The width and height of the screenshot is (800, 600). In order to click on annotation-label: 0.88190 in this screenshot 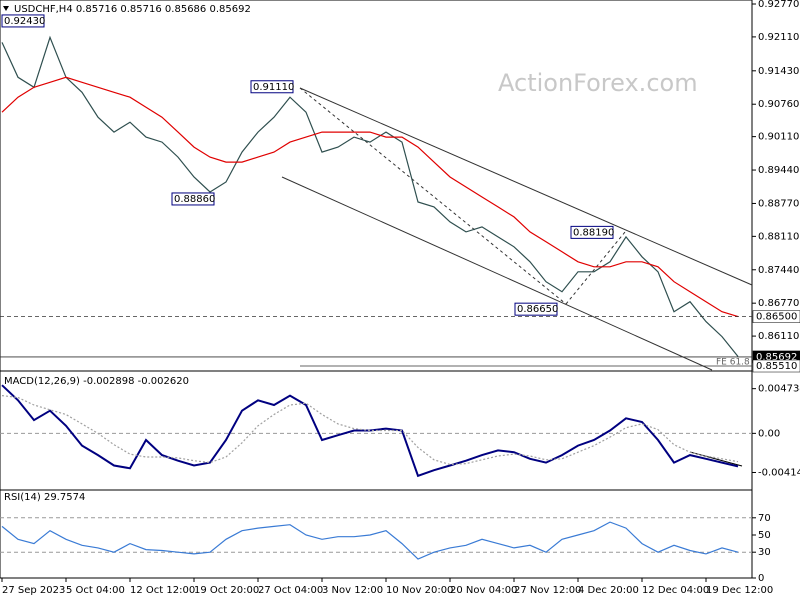, I will do `click(593, 232)`.